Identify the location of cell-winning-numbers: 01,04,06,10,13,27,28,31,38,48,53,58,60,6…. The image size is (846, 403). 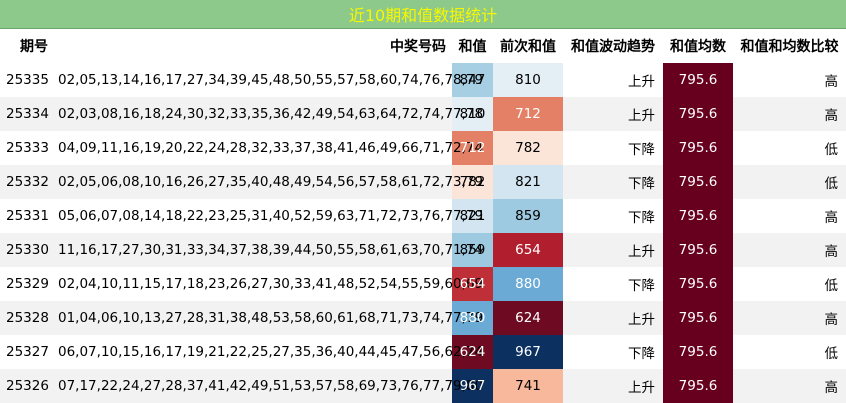
(267, 318).